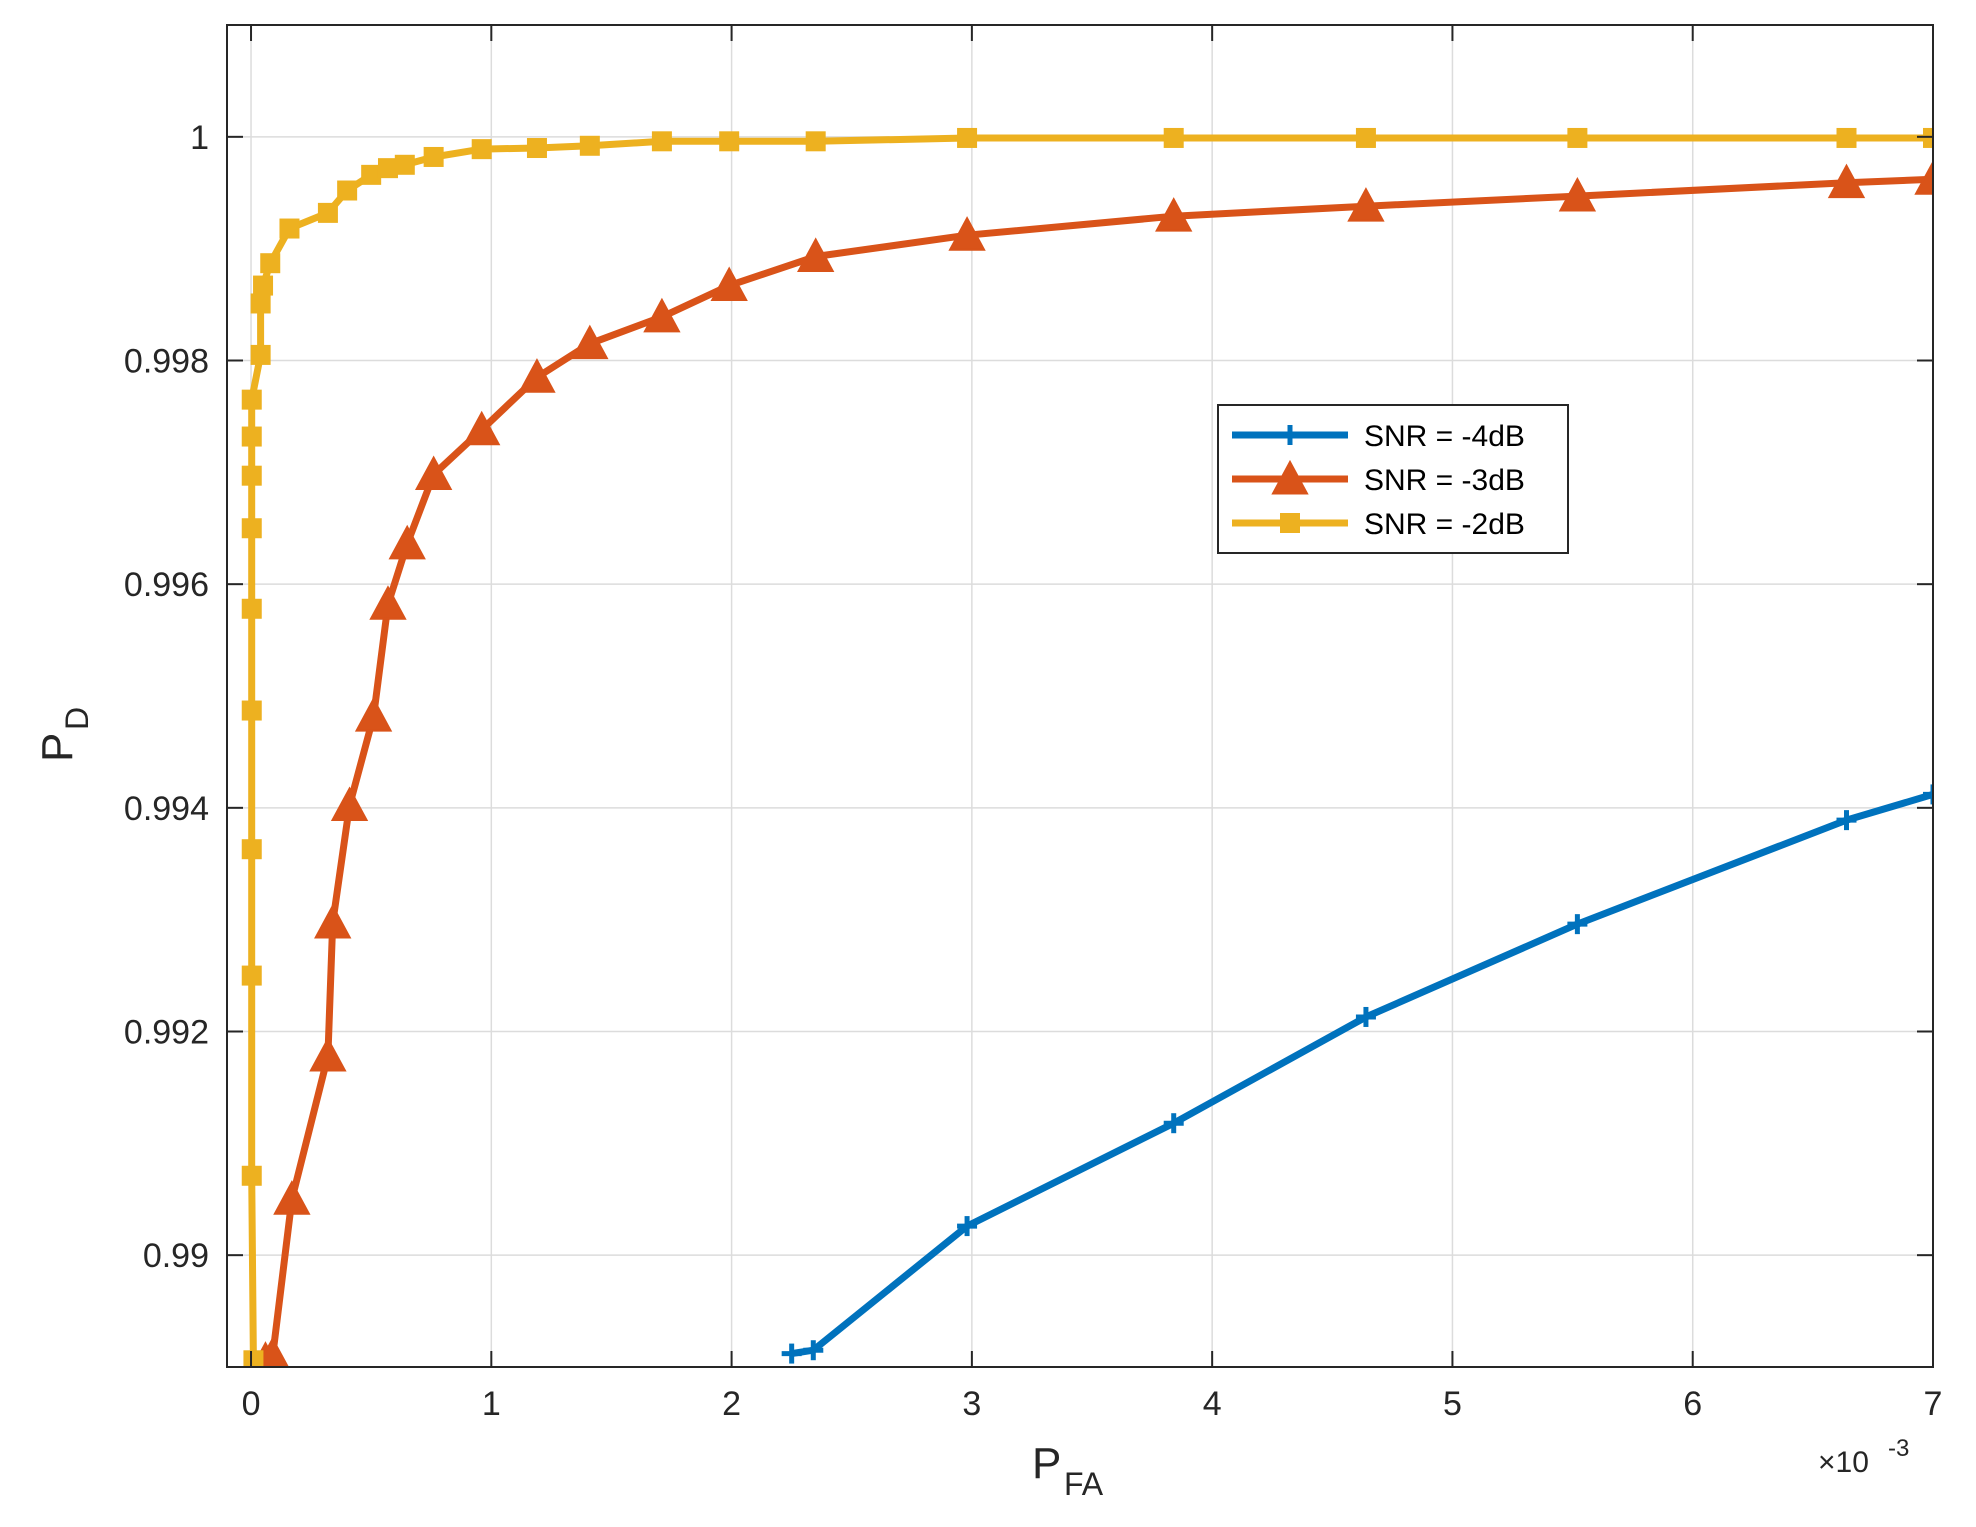 The width and height of the screenshot is (1976, 1527). I want to click on x-tick-label: 7, so click(1933, 1404).